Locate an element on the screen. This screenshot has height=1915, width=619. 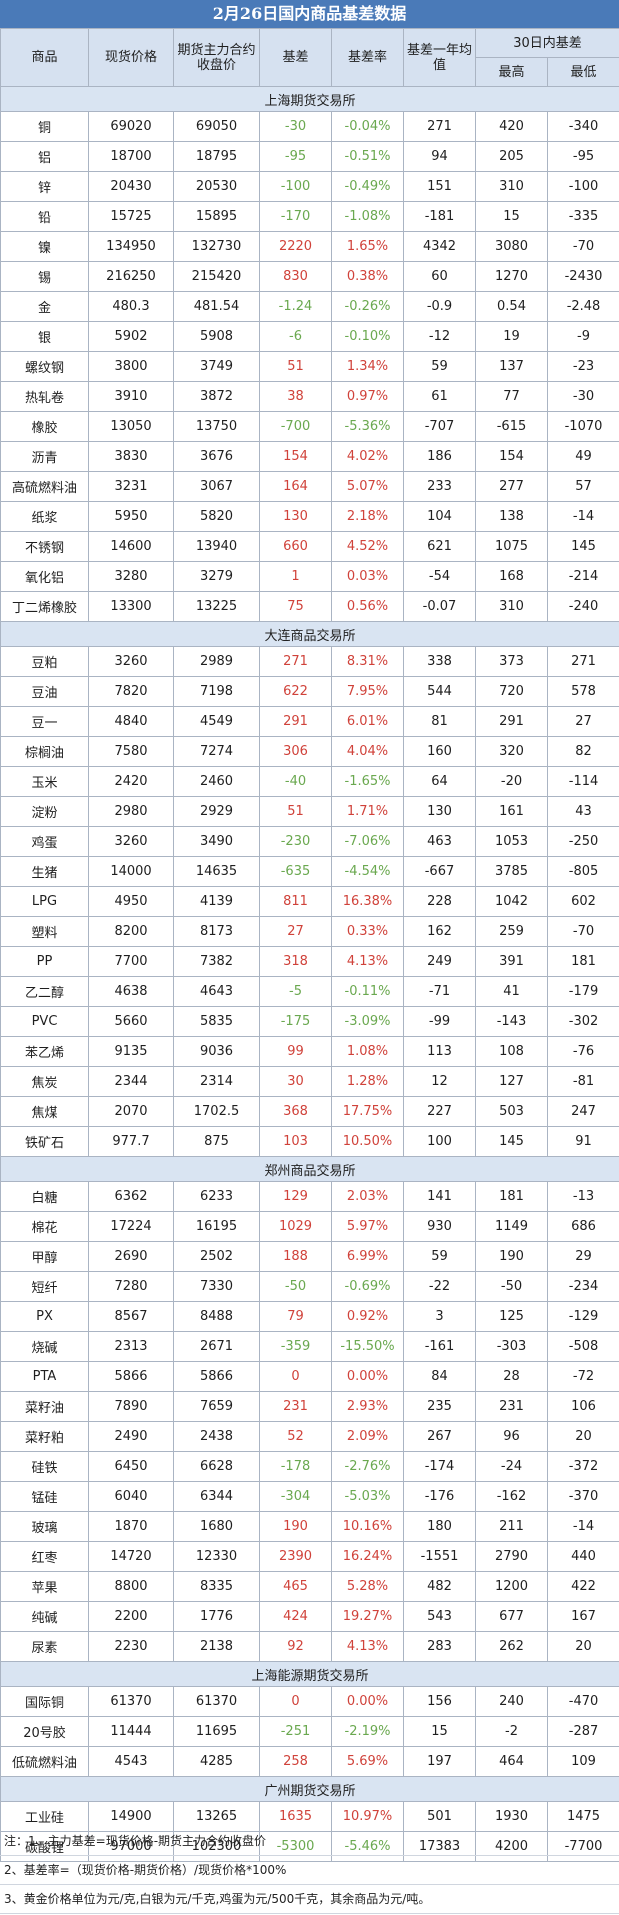
commodity-name: 豆一 is located at coordinates (44, 721).